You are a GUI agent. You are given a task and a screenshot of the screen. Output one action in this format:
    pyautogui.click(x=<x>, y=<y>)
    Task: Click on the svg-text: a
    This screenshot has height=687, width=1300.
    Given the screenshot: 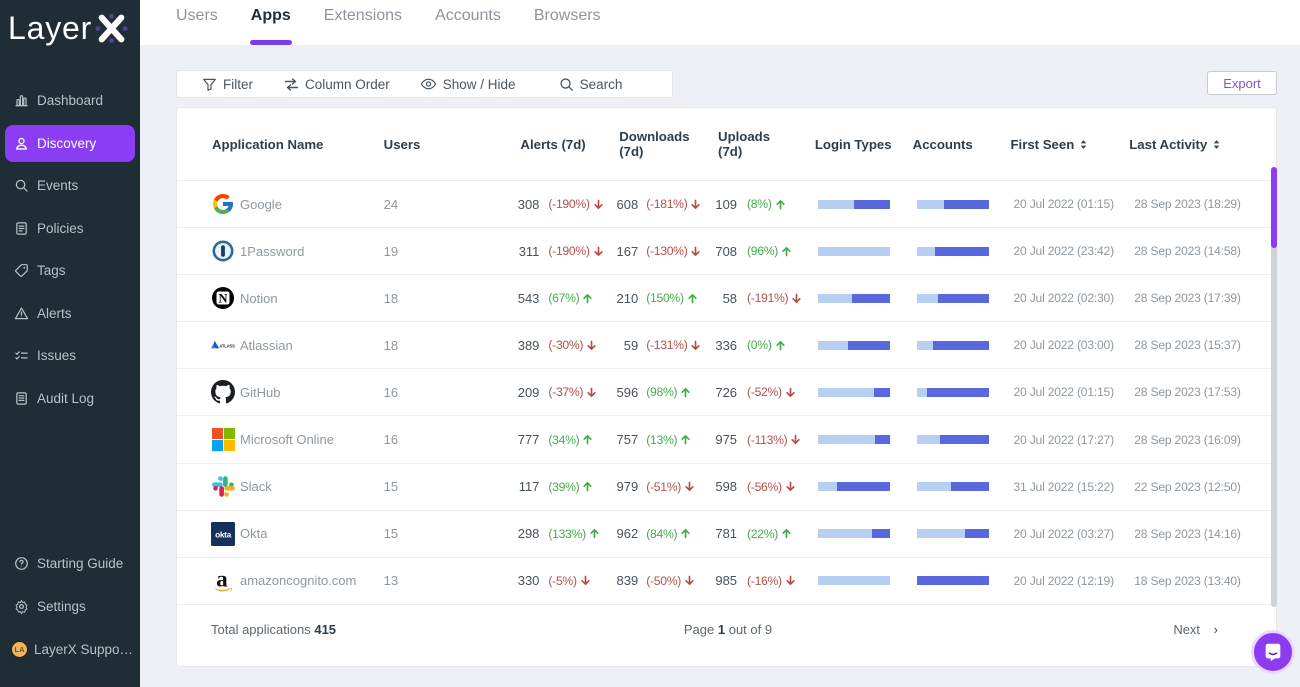 What is the action you would take?
    pyautogui.click(x=222, y=580)
    